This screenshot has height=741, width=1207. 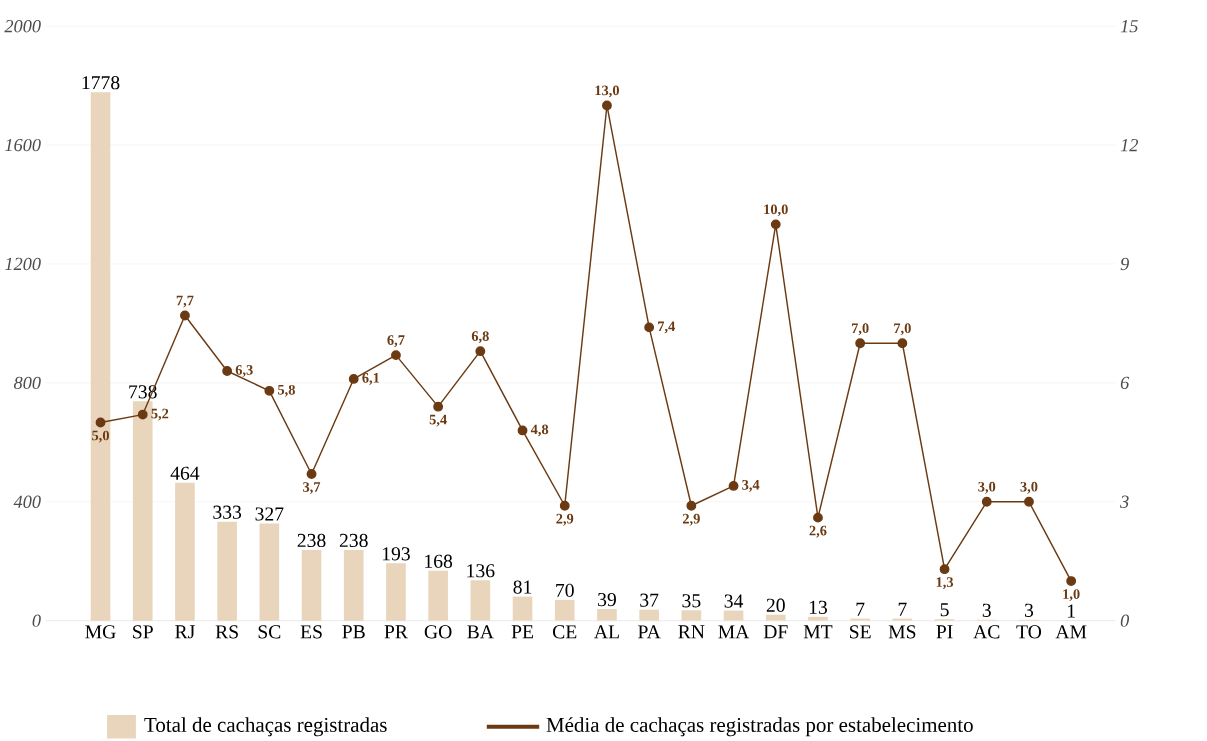 What do you see at coordinates (759, 727) in the screenshot?
I see `legend-label: Média de cachaças registradas por estabelecimento` at bounding box center [759, 727].